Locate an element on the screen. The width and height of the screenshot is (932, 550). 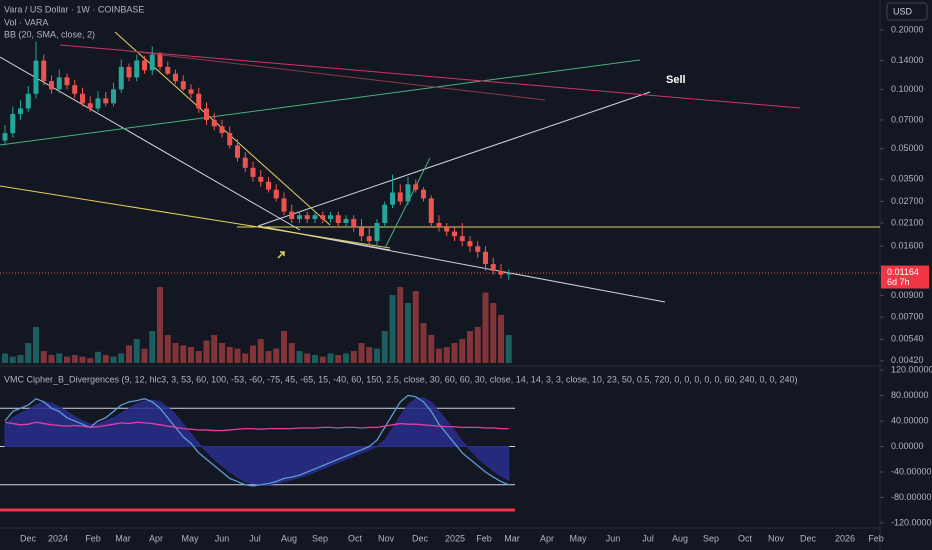
y-tick-label: 0.02100 is located at coordinates (907, 222).